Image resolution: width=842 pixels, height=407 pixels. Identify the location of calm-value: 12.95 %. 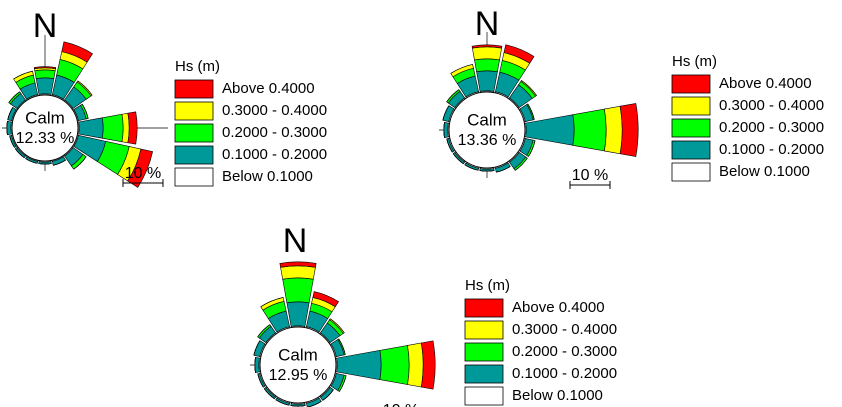
(298, 375).